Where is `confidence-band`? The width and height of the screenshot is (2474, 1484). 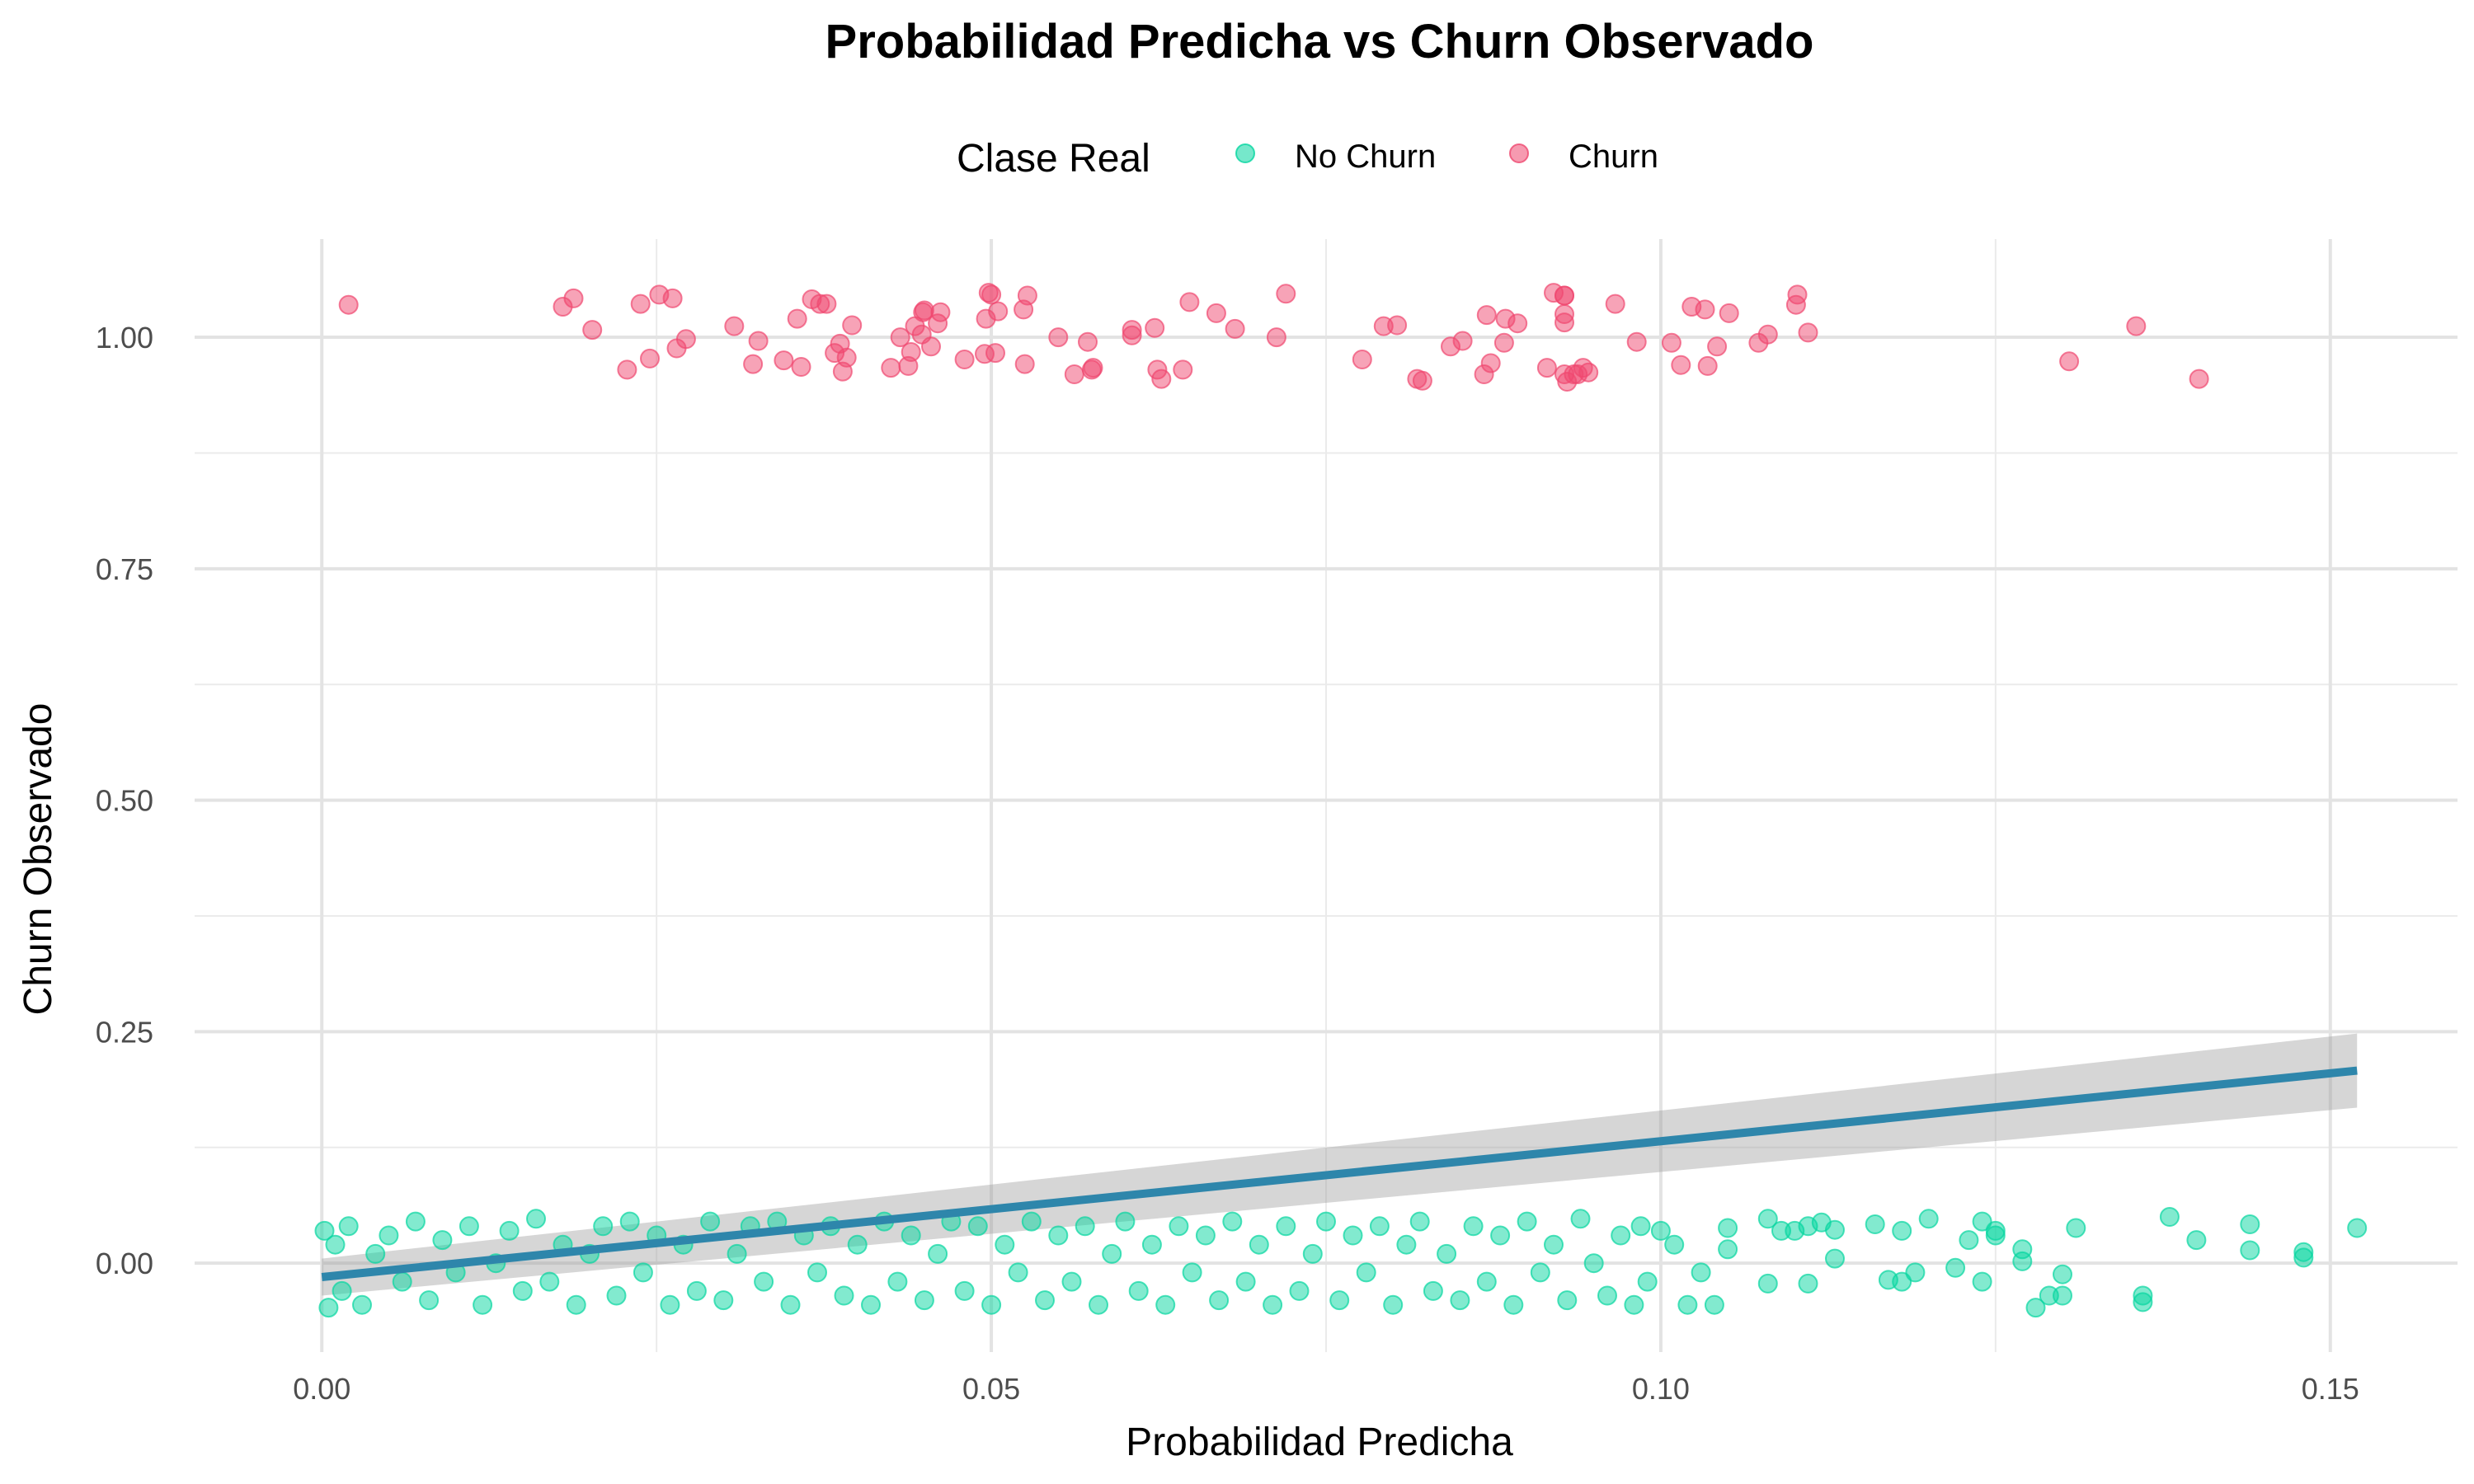
confidence-band is located at coordinates (1340, 1164).